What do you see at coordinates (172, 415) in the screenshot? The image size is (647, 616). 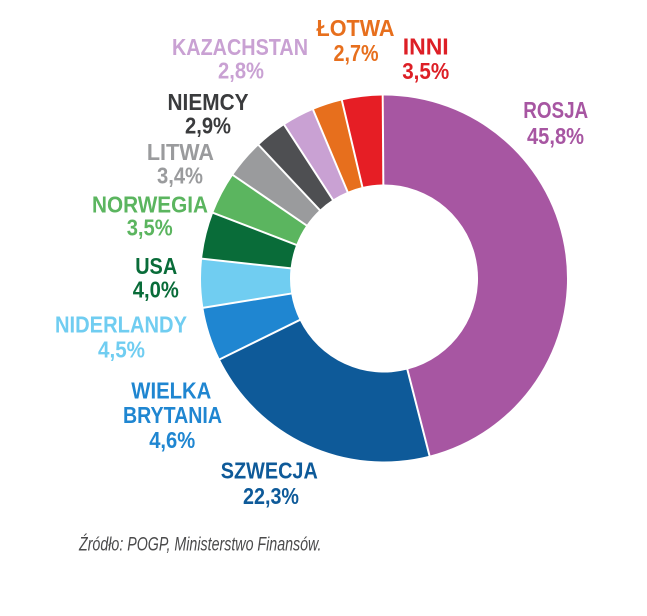 I see `svg-text: BRYTANIA` at bounding box center [172, 415].